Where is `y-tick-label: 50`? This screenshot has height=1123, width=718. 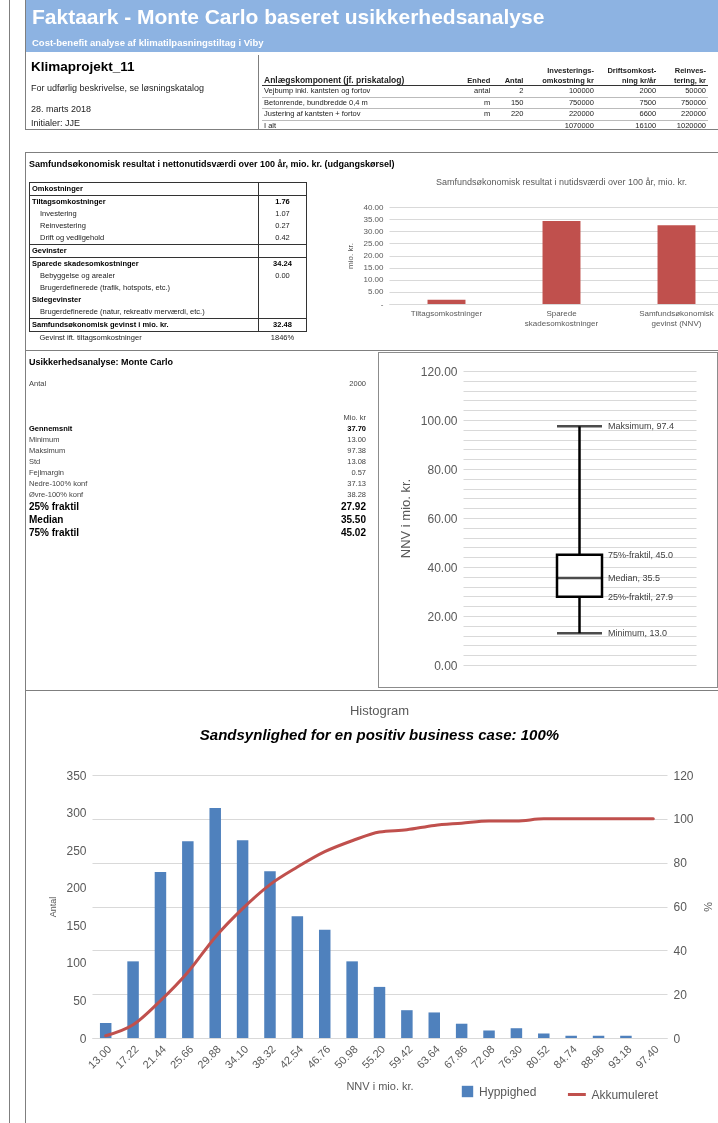
y-tick-label: 50 is located at coordinates (80, 1000).